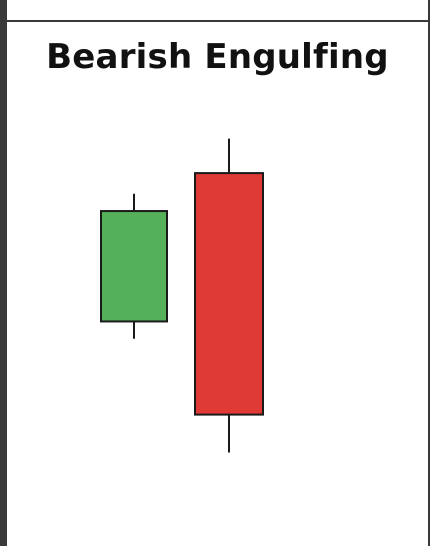  I want to click on diagram-title: Bearish Engulfing, so click(217, 57).